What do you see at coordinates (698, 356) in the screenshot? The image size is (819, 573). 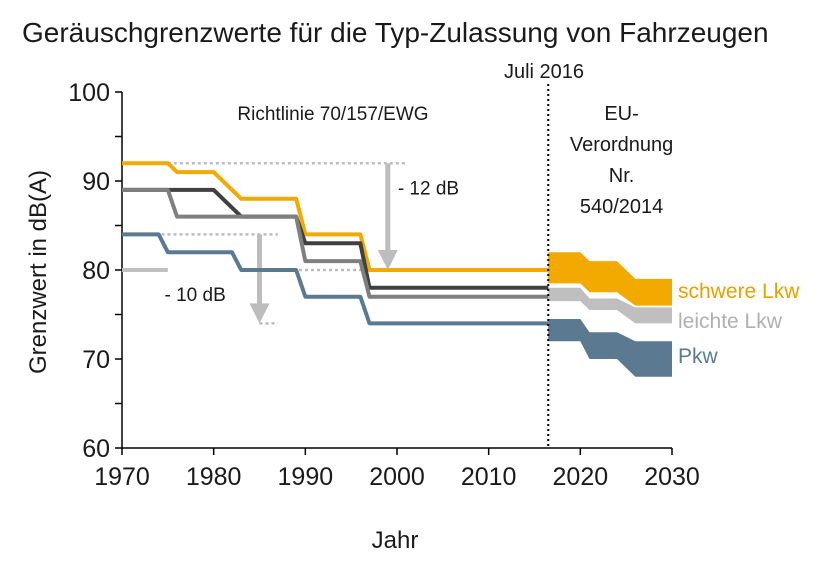 I see `legend-label: Pkw` at bounding box center [698, 356].